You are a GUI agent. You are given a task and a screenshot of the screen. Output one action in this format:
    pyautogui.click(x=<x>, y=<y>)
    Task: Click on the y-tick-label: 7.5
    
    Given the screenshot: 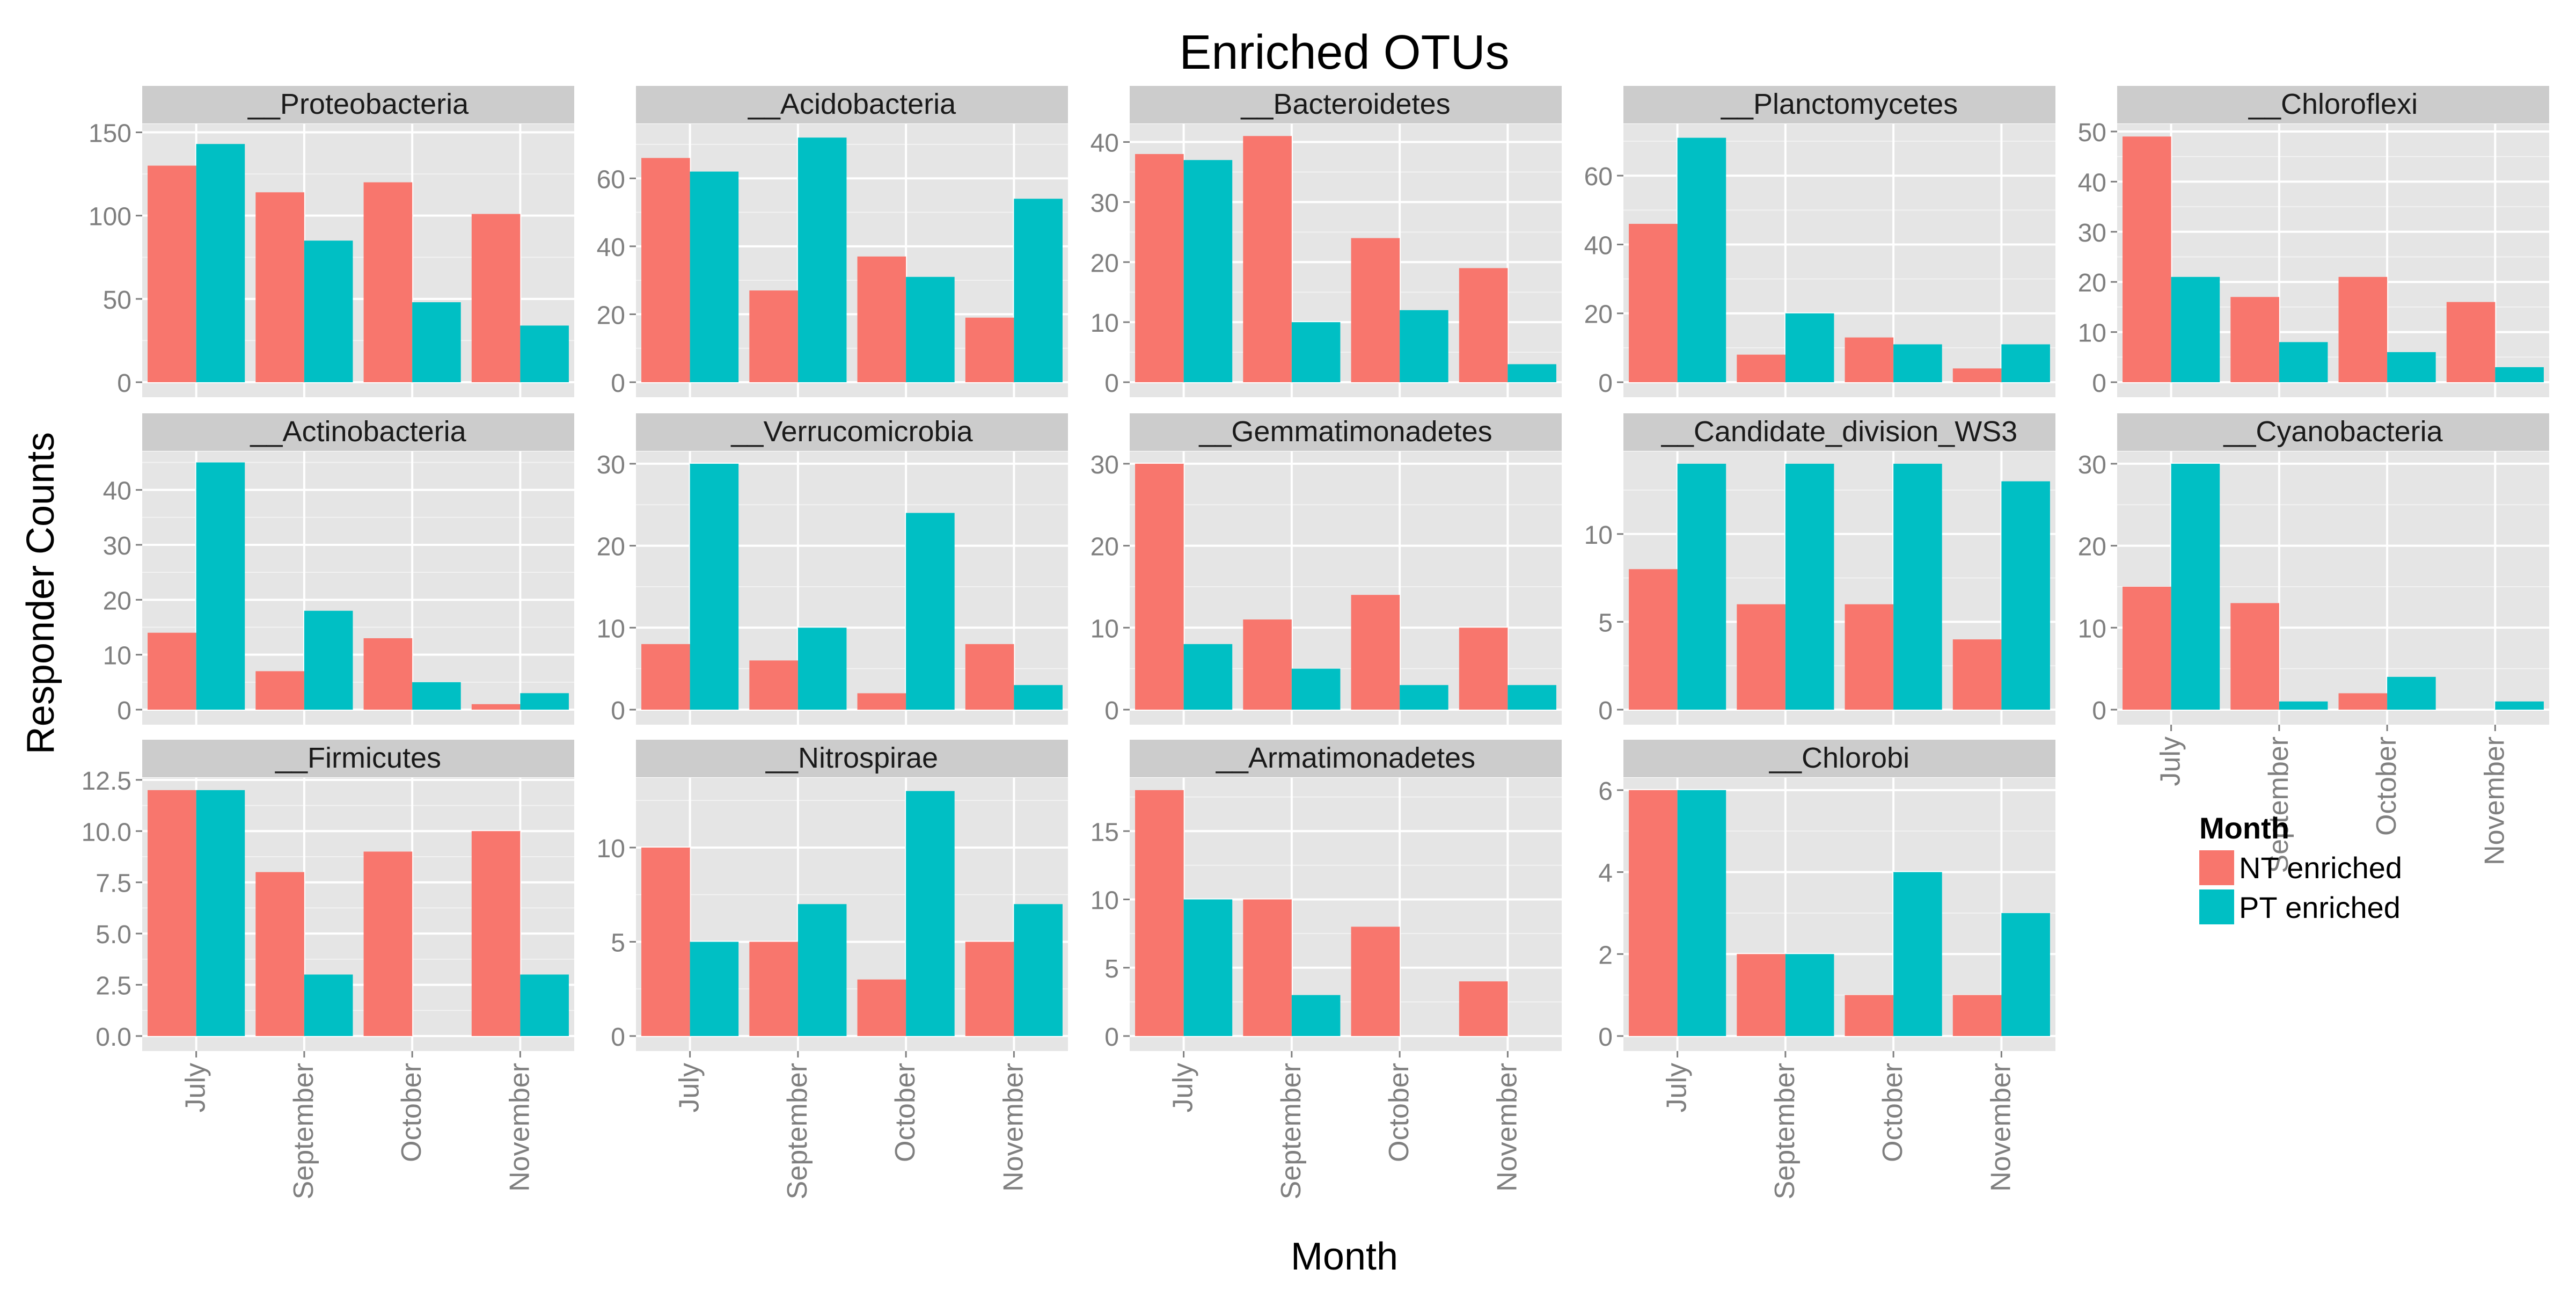 What is the action you would take?
    pyautogui.click(x=113, y=884)
    